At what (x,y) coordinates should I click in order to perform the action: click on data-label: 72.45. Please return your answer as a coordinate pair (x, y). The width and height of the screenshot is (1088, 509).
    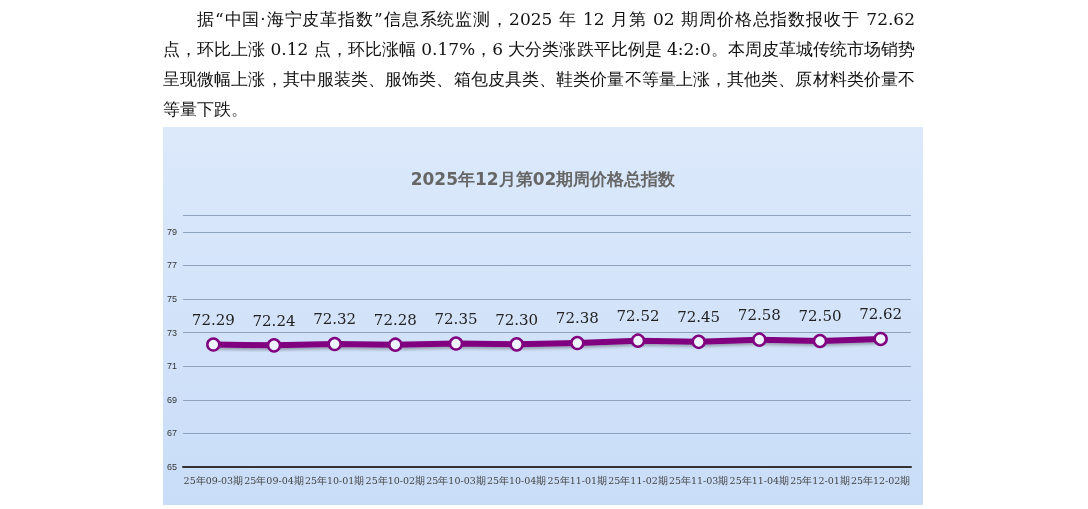
    Looking at the image, I should click on (699, 317).